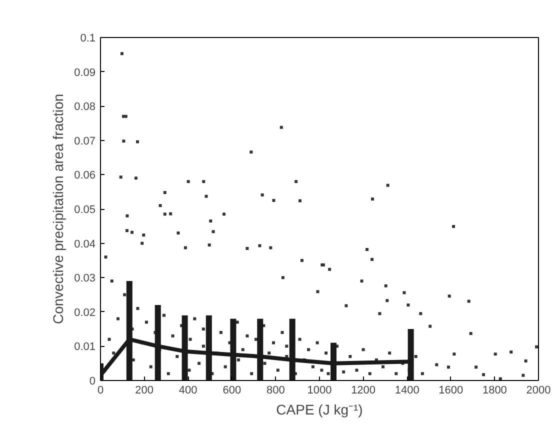  I want to click on x-tick-label: 800, so click(275, 390).